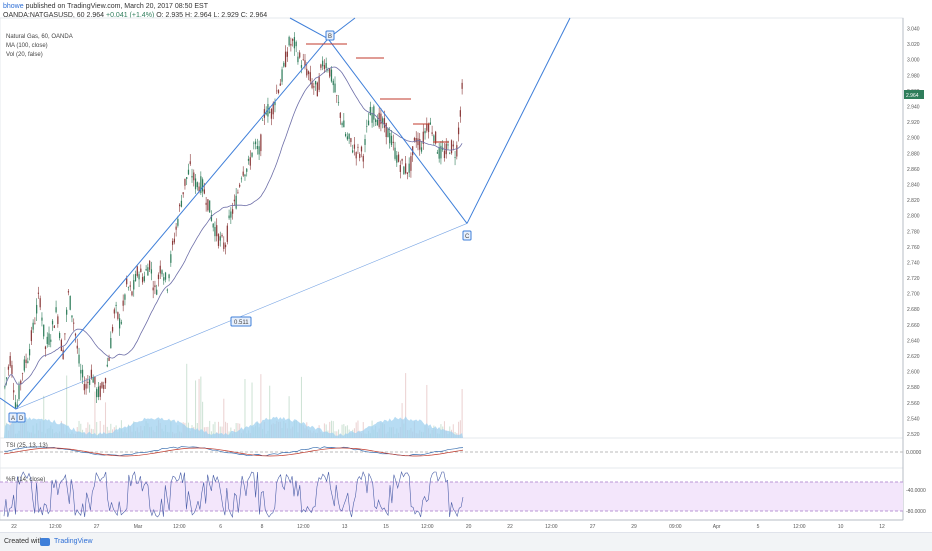  What do you see at coordinates (841, 527) in the screenshot?
I see `time-tick-label: 10` at bounding box center [841, 527].